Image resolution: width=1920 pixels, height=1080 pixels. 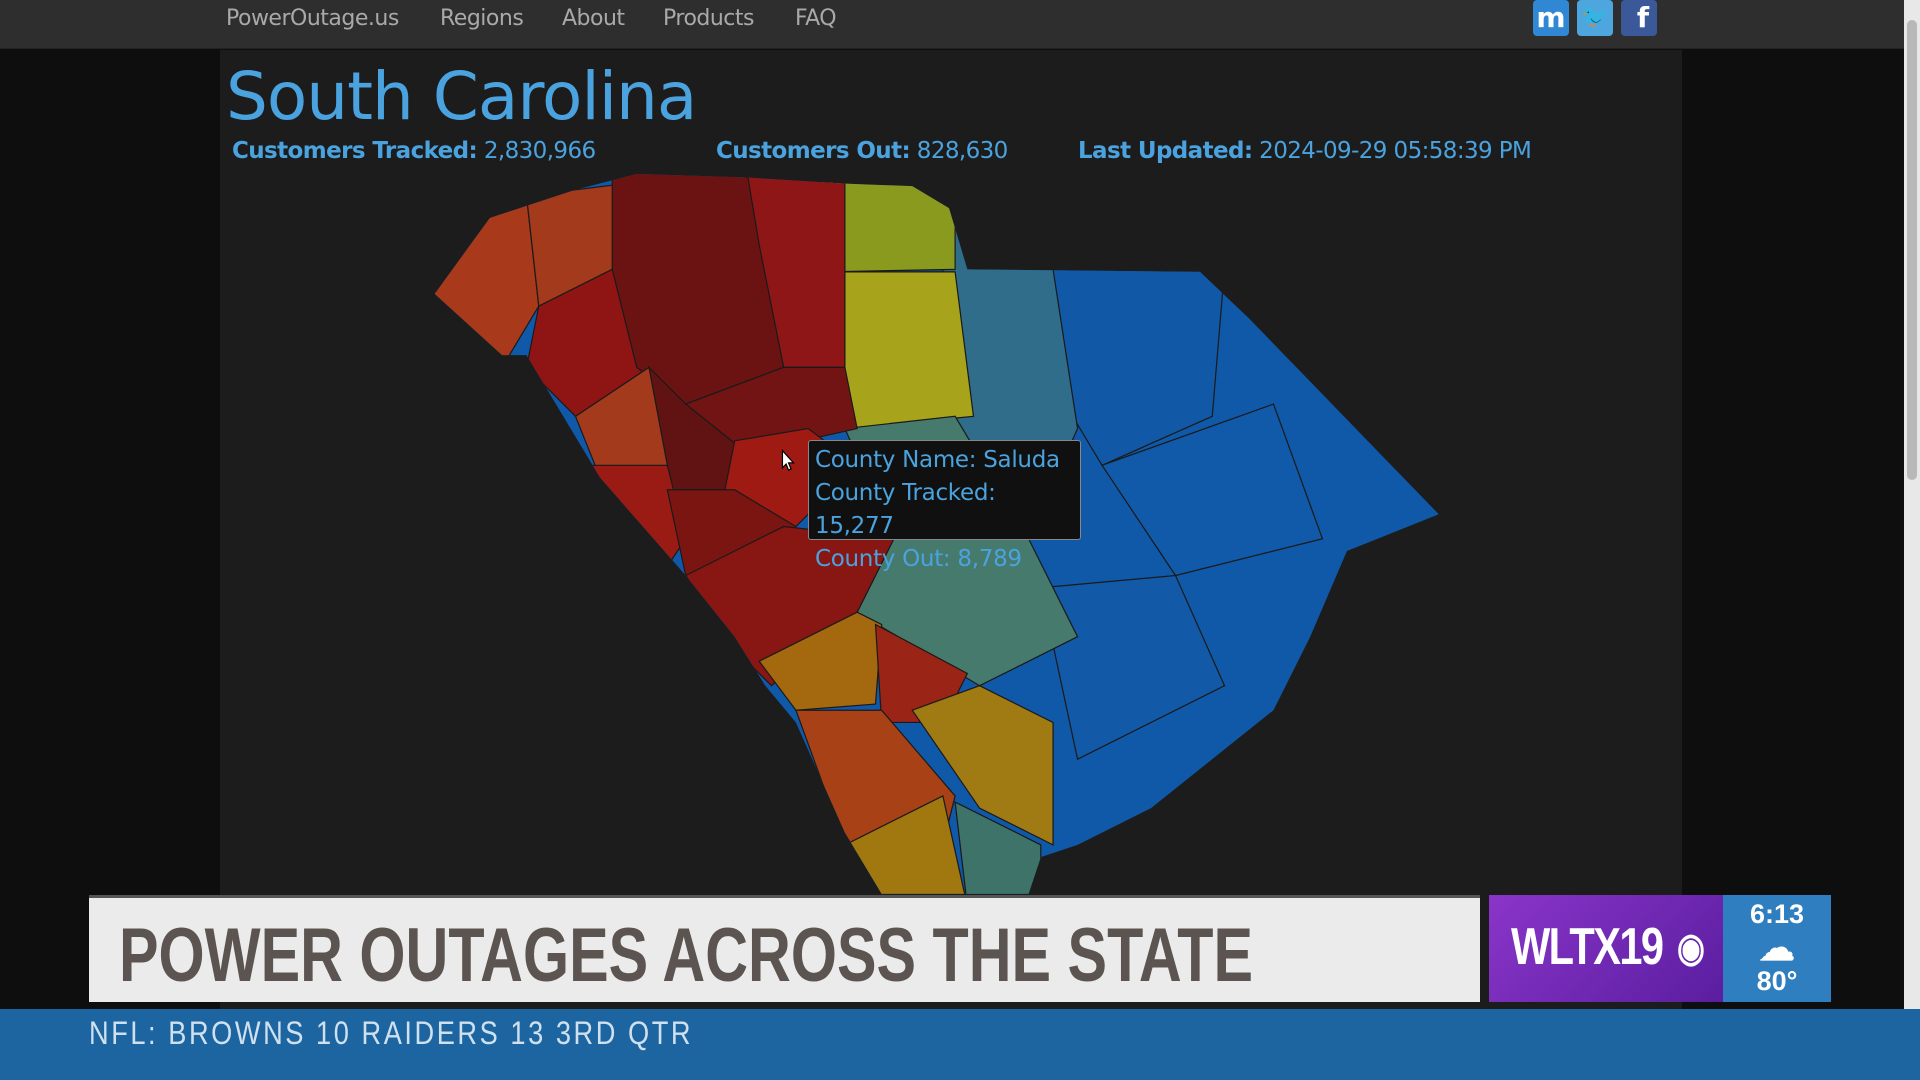 What do you see at coordinates (1595, 18) in the screenshot?
I see `twitter-icon: 🐦` at bounding box center [1595, 18].